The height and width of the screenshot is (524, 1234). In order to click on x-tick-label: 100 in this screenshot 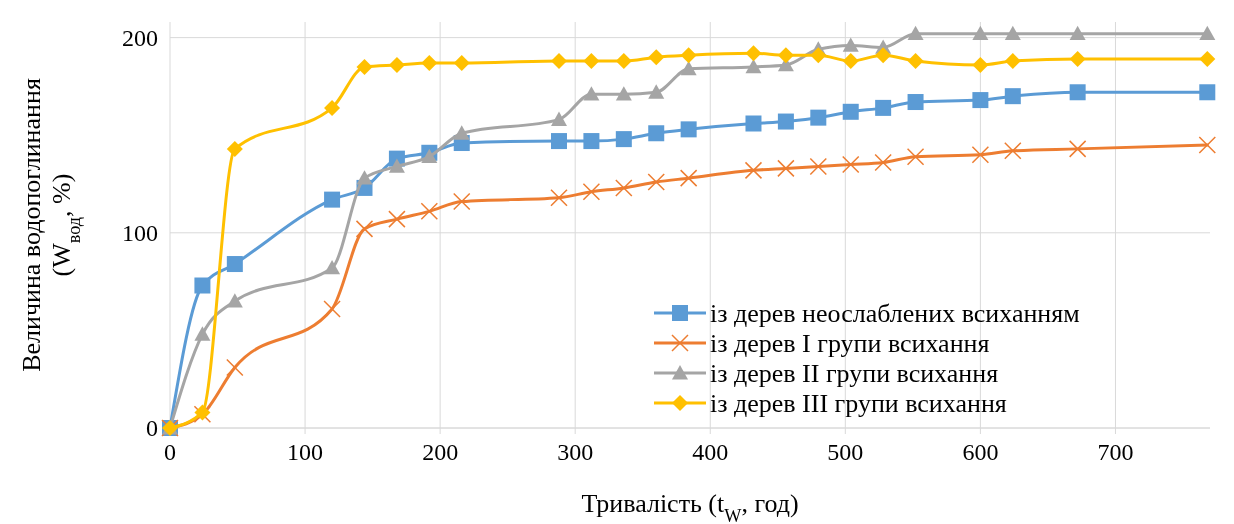, I will do `click(305, 452)`.